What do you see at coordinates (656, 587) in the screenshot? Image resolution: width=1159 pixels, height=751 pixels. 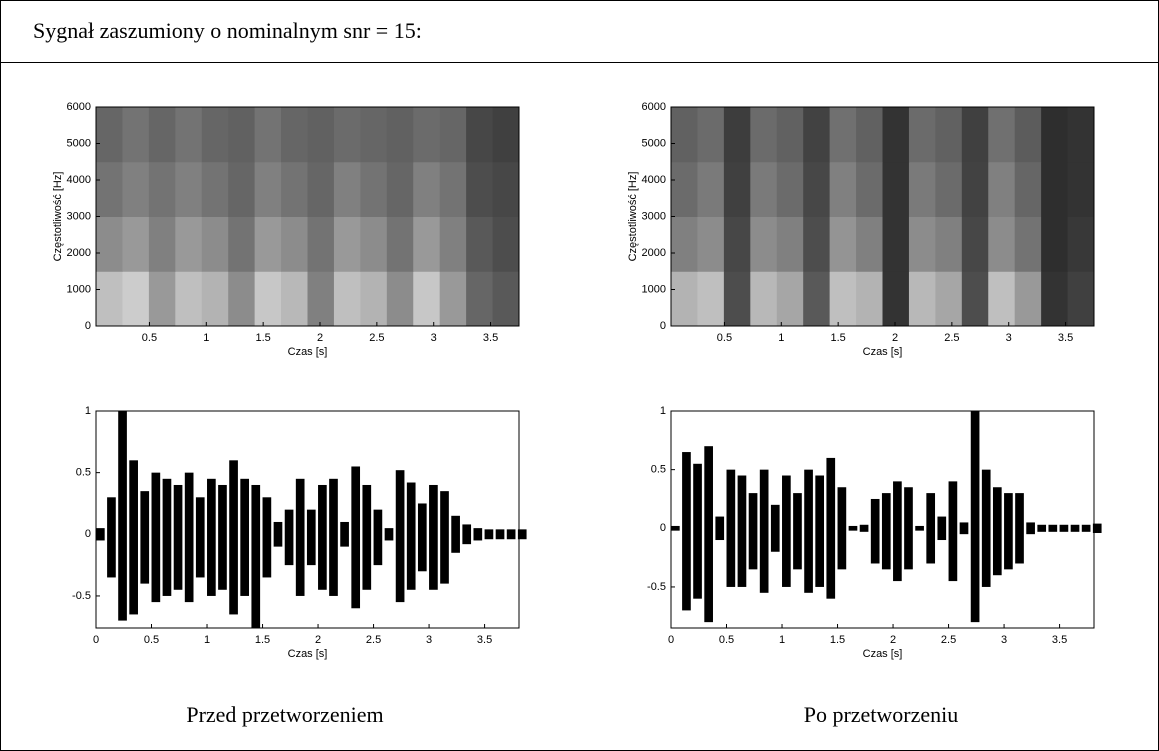 I see `y-tick-label: -0.5` at bounding box center [656, 587].